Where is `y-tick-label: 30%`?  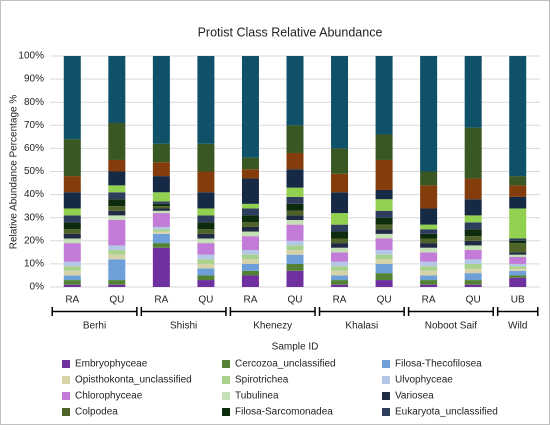
y-tick-label: 30% is located at coordinates (34, 217).